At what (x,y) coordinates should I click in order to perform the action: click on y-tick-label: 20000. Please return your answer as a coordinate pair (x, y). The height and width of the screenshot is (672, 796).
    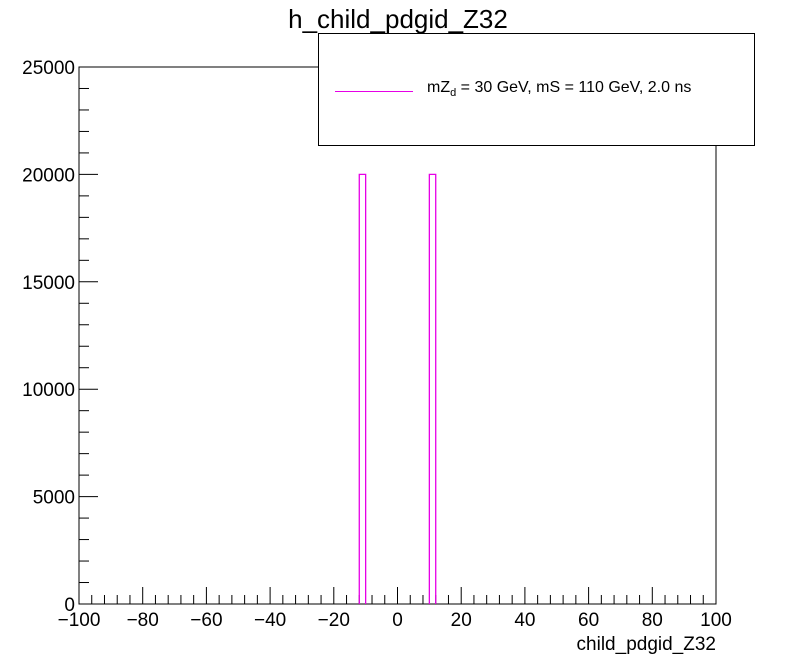
    Looking at the image, I should click on (48, 175).